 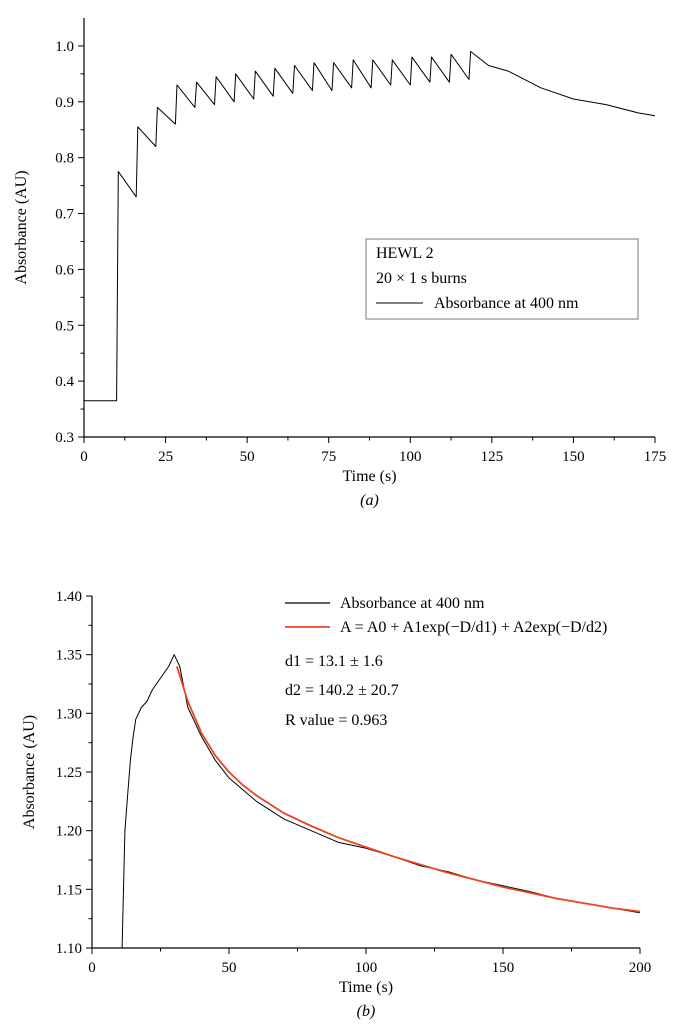 I want to click on panel-b-annotation-d2: d2 = 140.2 ± 20.7, so click(x=342, y=690).